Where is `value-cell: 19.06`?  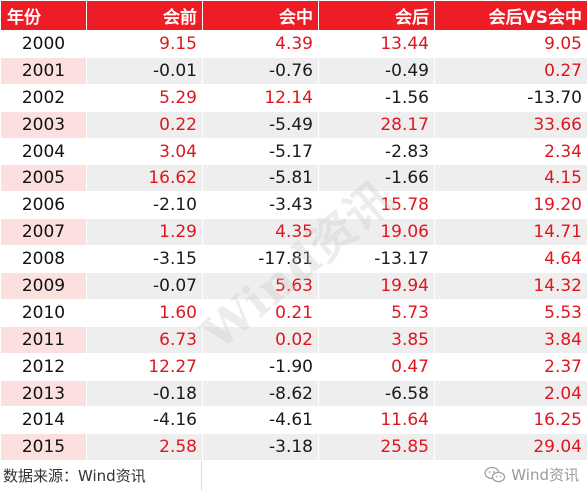 value-cell: 19.06 is located at coordinates (376, 232).